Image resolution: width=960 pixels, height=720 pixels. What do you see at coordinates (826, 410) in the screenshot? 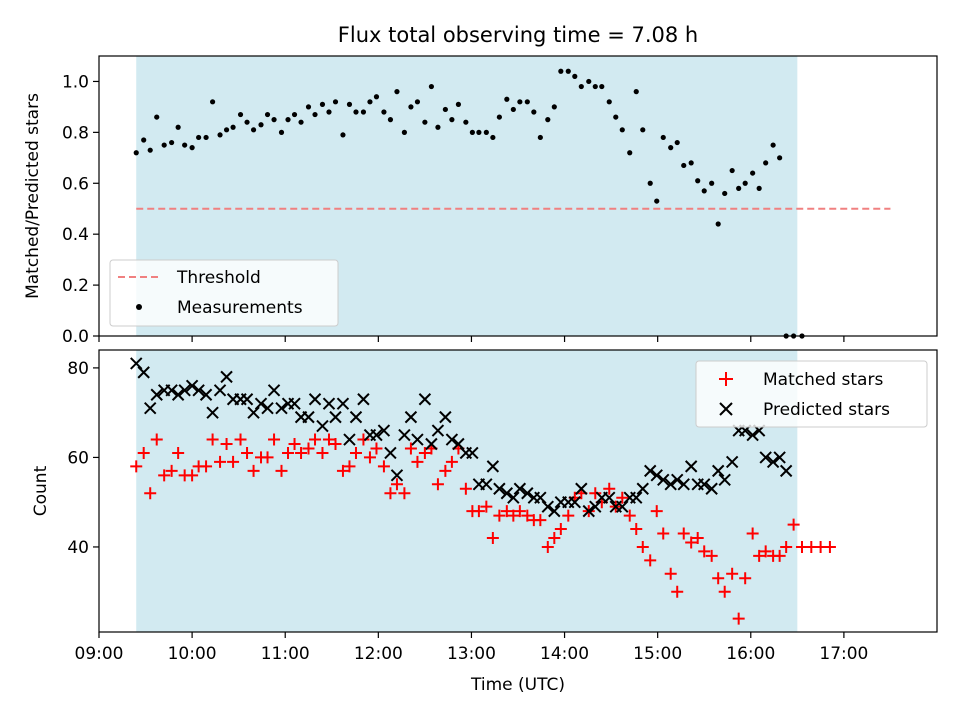
I see `legend-predicted-label: Predicted stars` at bounding box center [826, 410].